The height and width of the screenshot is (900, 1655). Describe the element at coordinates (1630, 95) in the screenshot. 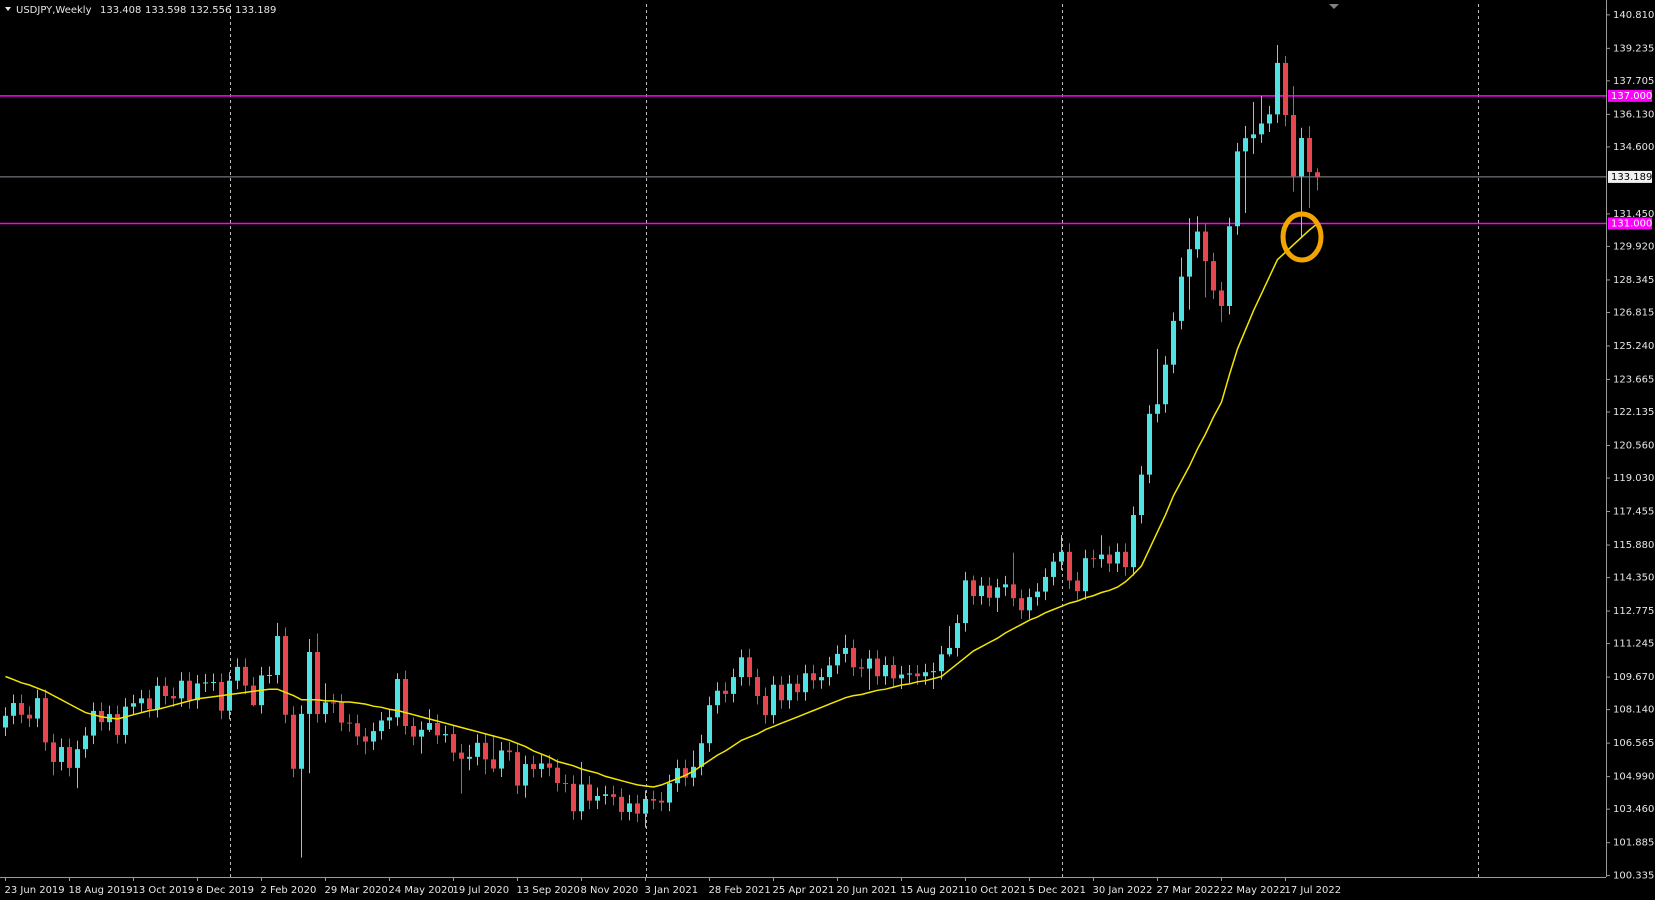

I see `level-label-box` at that location.